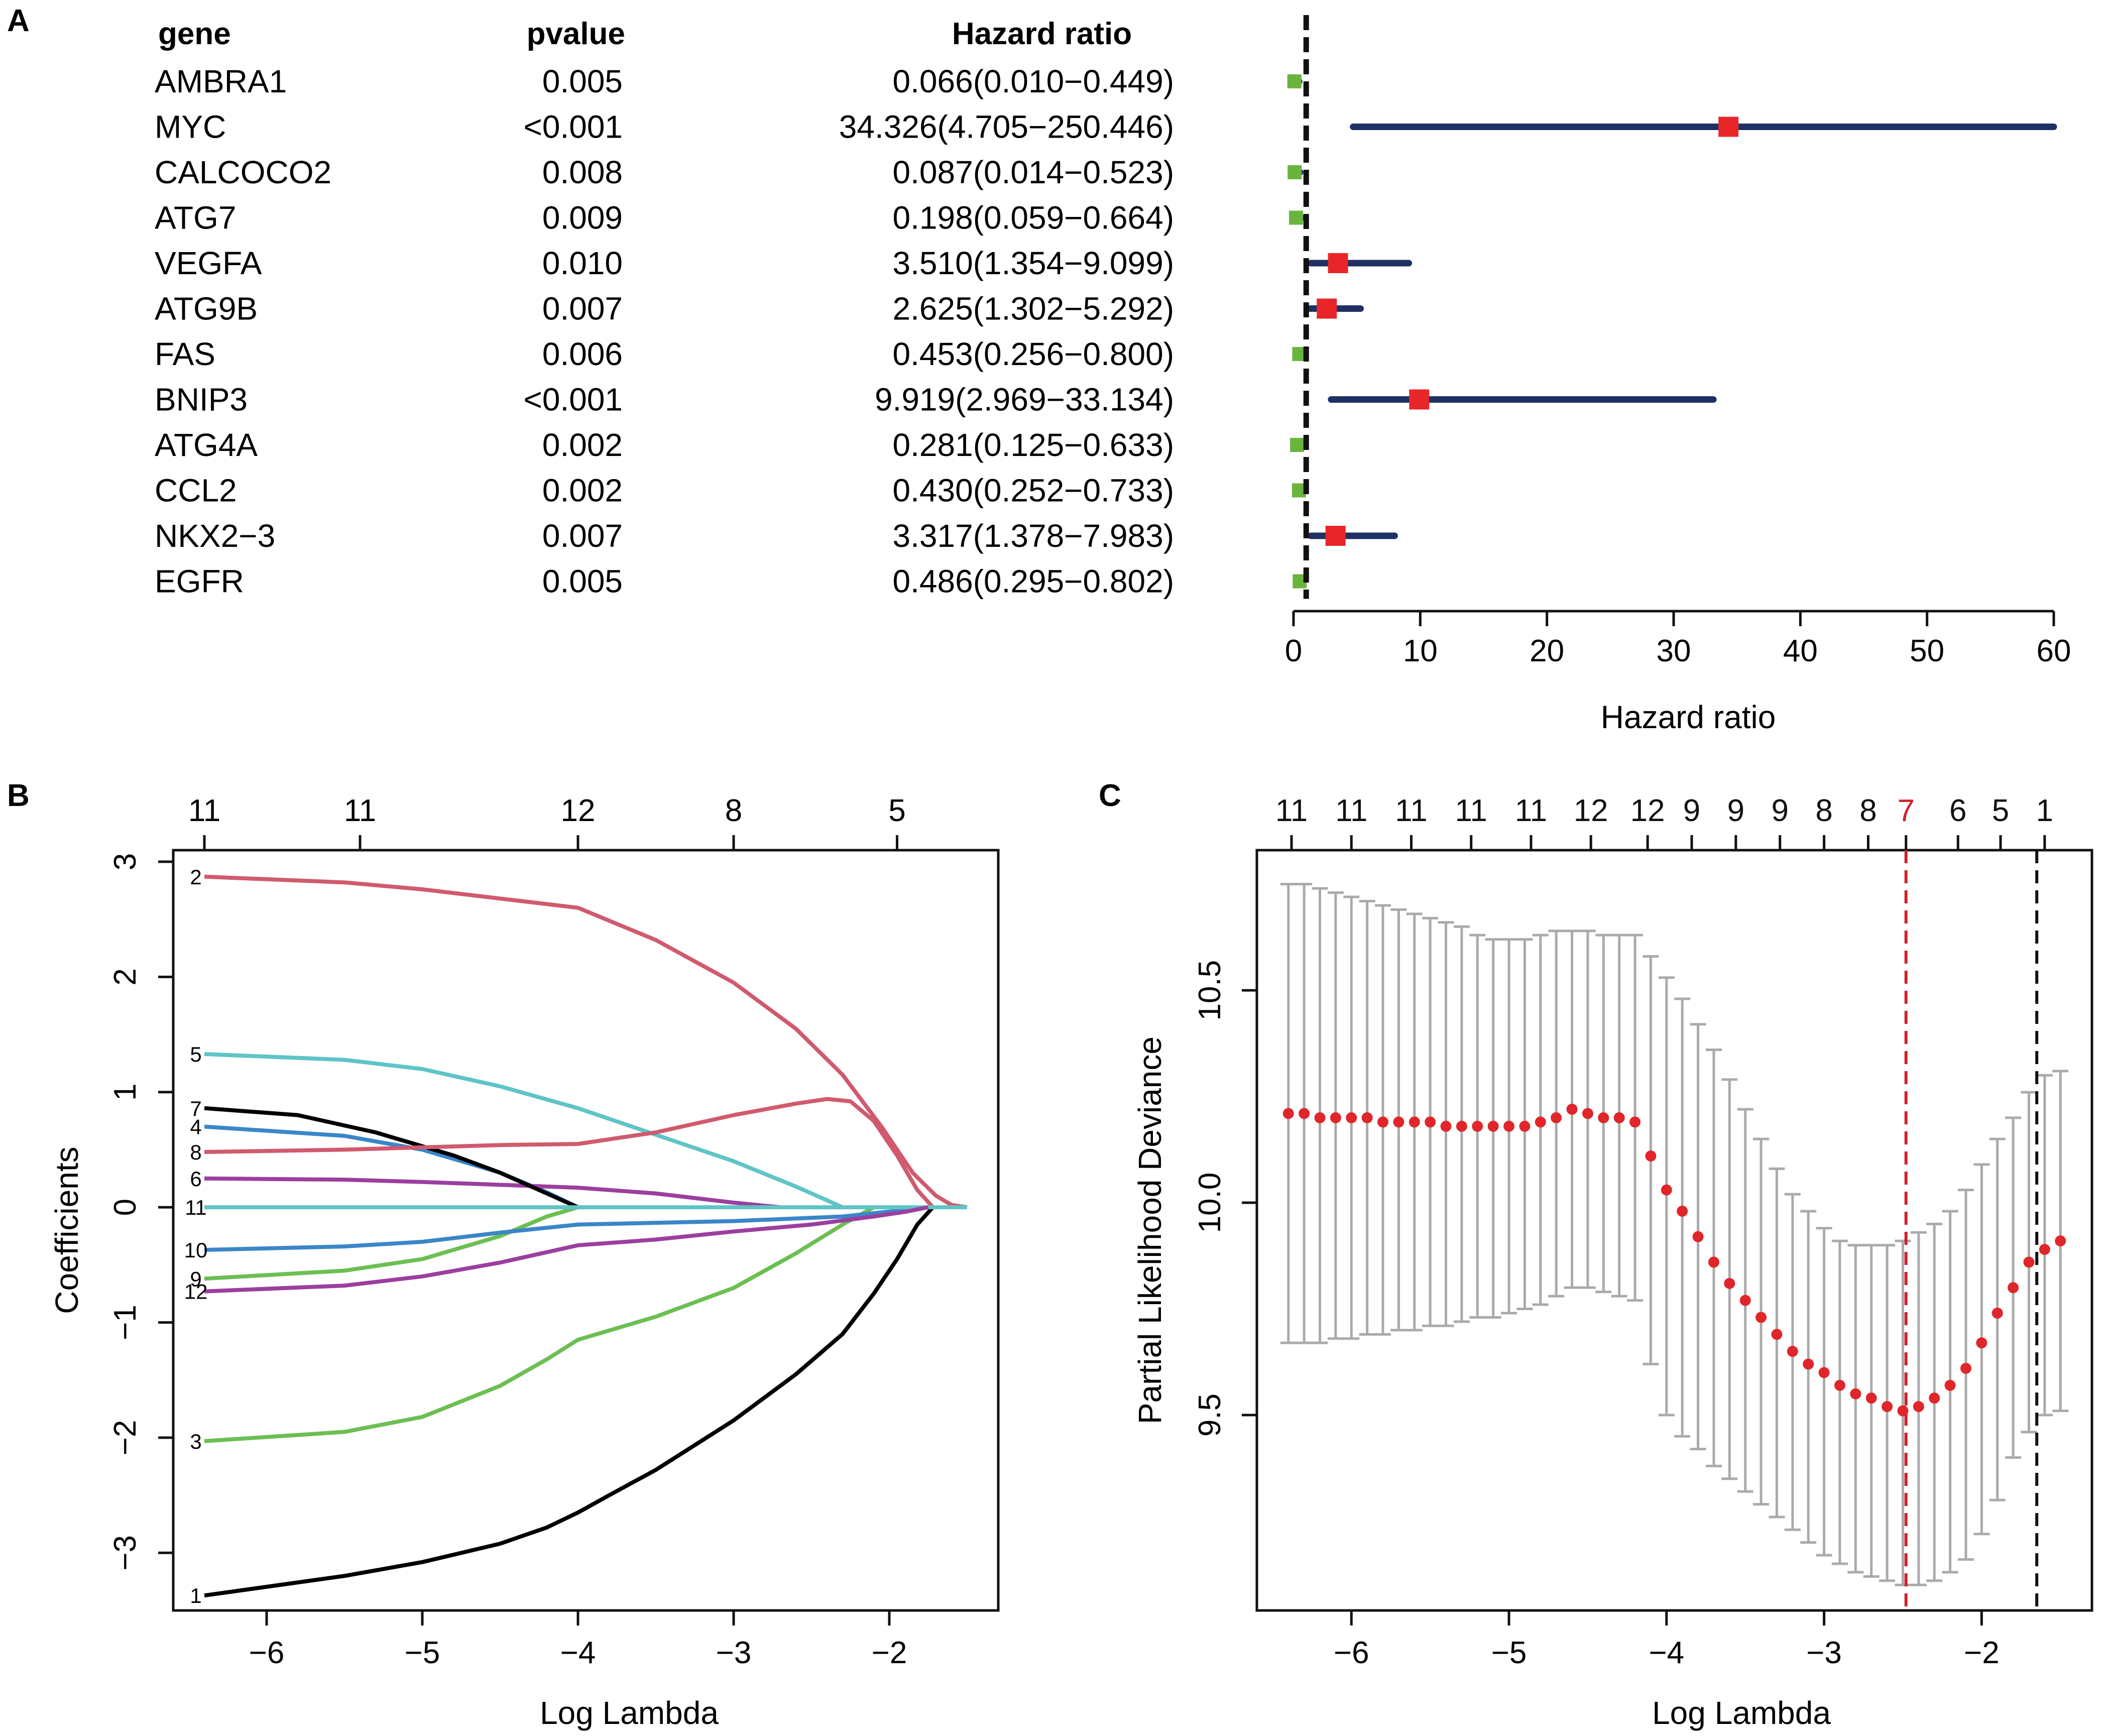 This screenshot has height=1736, width=2109. Describe the element at coordinates (1547, 651) in the screenshot. I see `x-tick-label: 20` at that location.